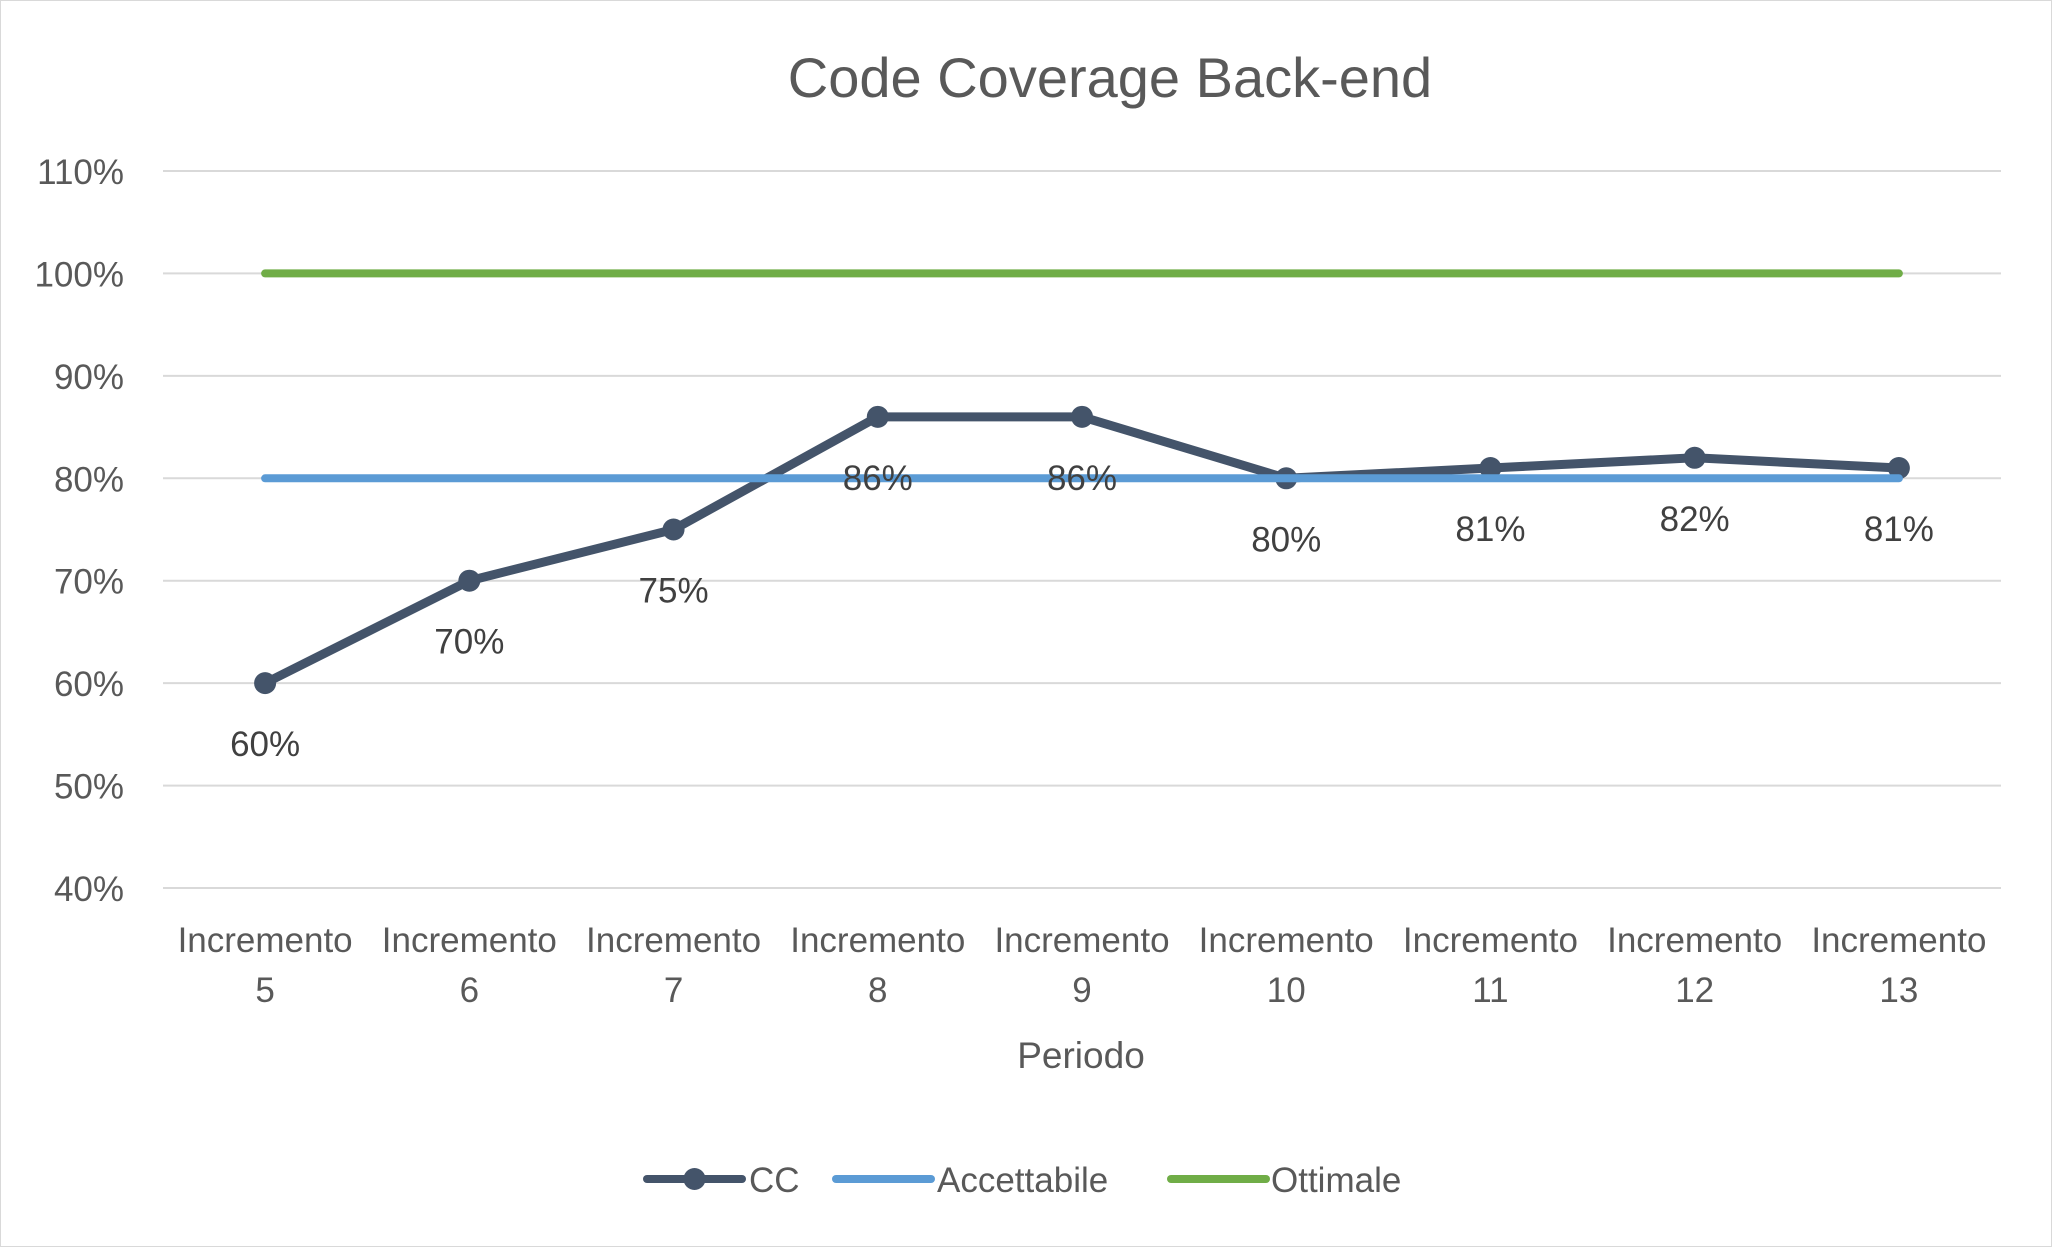  What do you see at coordinates (1286, 965) in the screenshot?
I see `x-tick-label: Incremento 10` at bounding box center [1286, 965].